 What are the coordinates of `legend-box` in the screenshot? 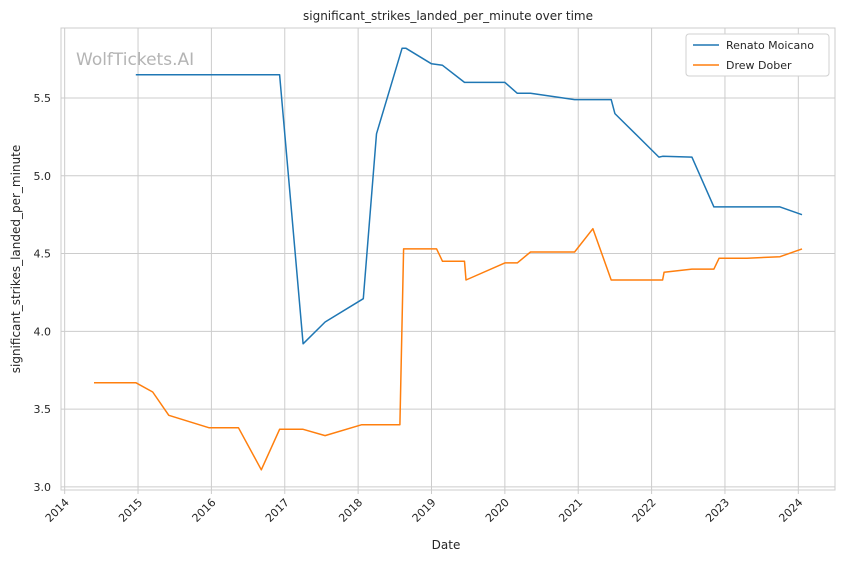 It's located at (757, 55).